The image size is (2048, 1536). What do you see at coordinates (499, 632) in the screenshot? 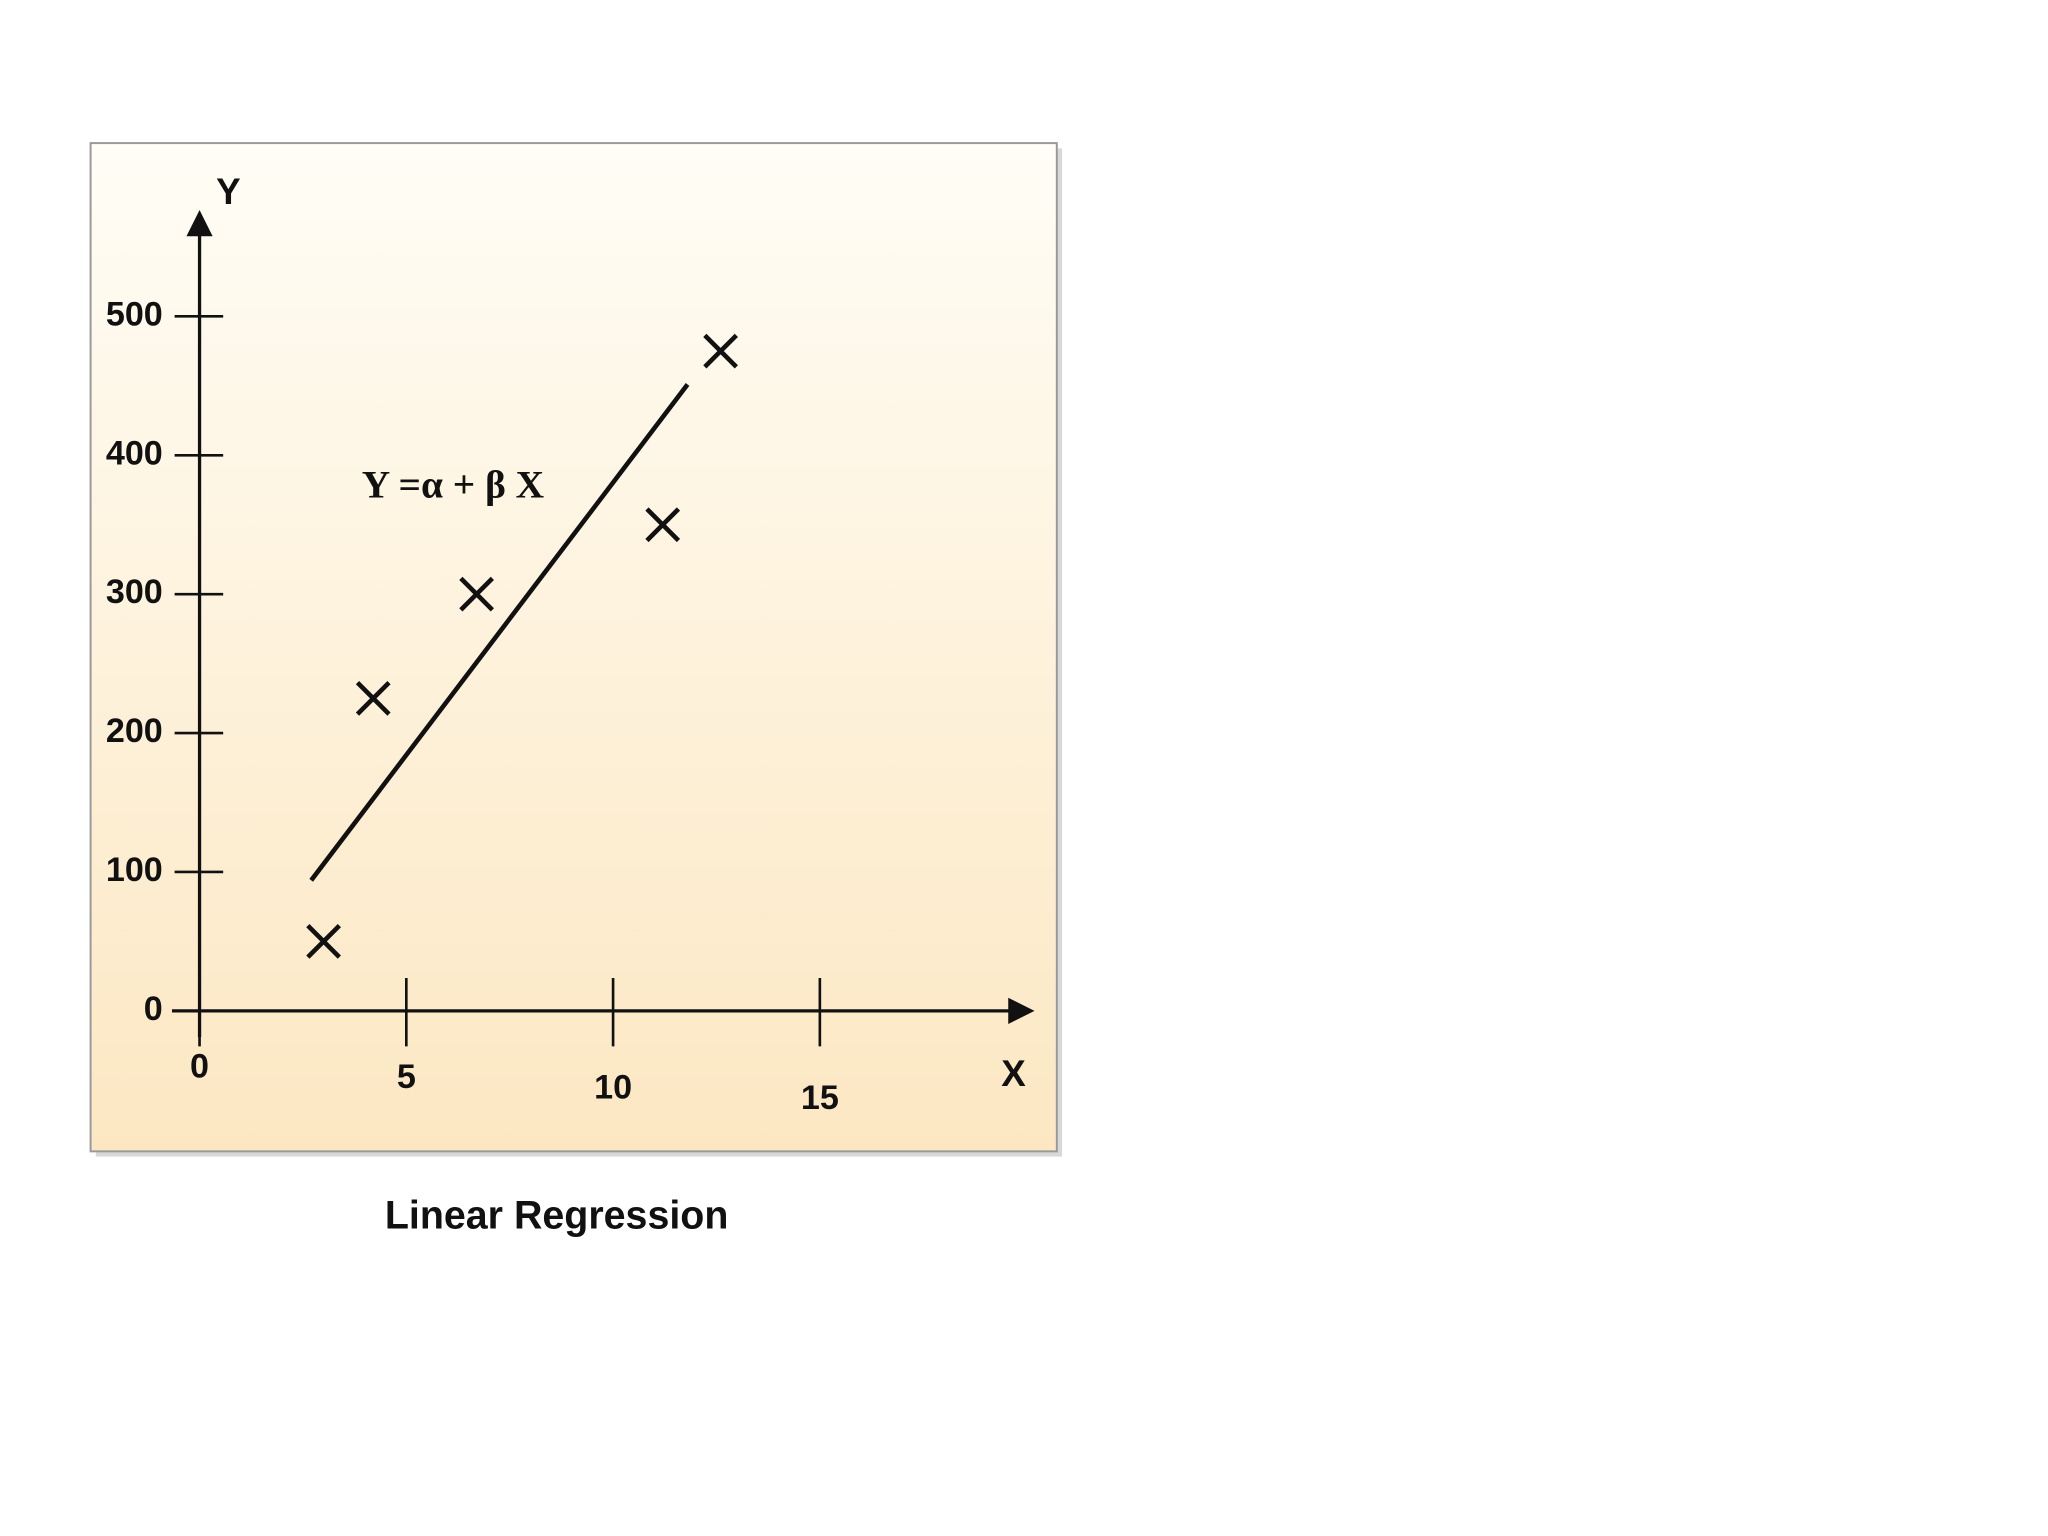
I see `regression-line` at bounding box center [499, 632].